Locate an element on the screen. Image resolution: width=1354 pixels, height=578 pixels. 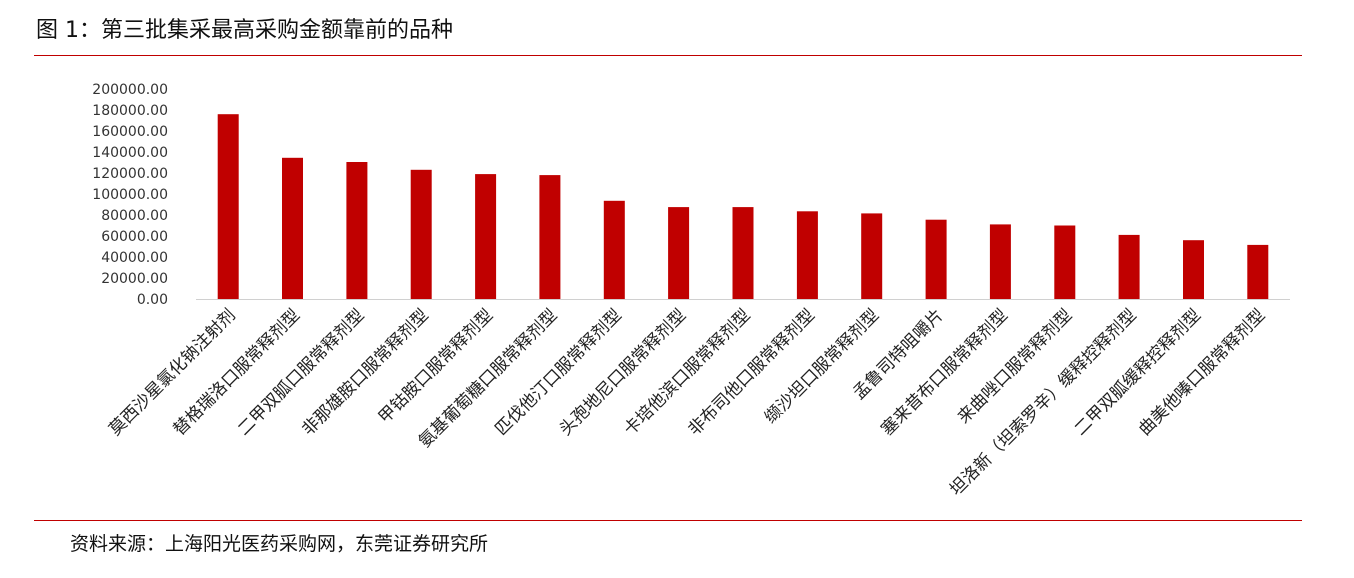
x-category-label: 甲钴胺口服常释剂型 is located at coordinates (436, 366).